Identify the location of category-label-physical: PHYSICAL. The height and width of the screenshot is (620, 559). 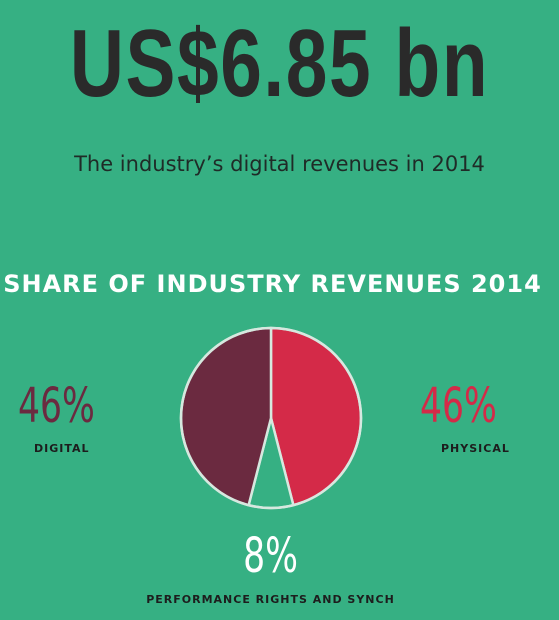
(475, 448).